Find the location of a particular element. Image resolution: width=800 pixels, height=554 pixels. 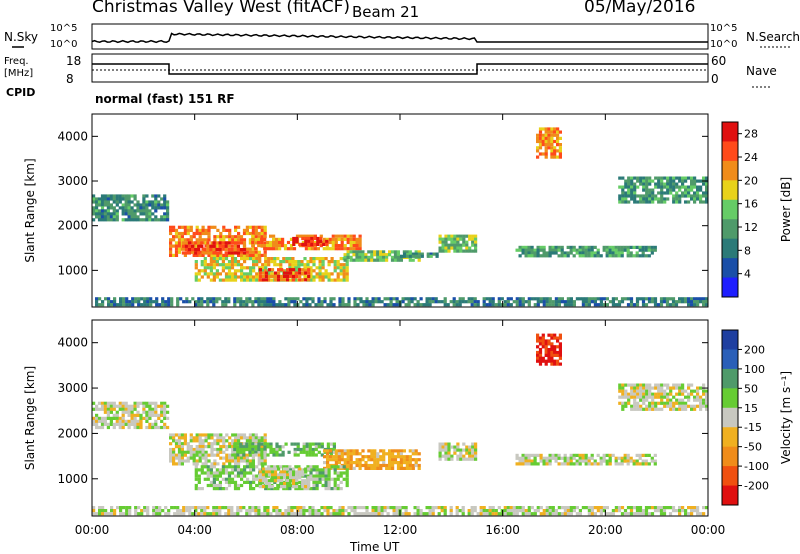

colorbar-segment is located at coordinates (730, 248).